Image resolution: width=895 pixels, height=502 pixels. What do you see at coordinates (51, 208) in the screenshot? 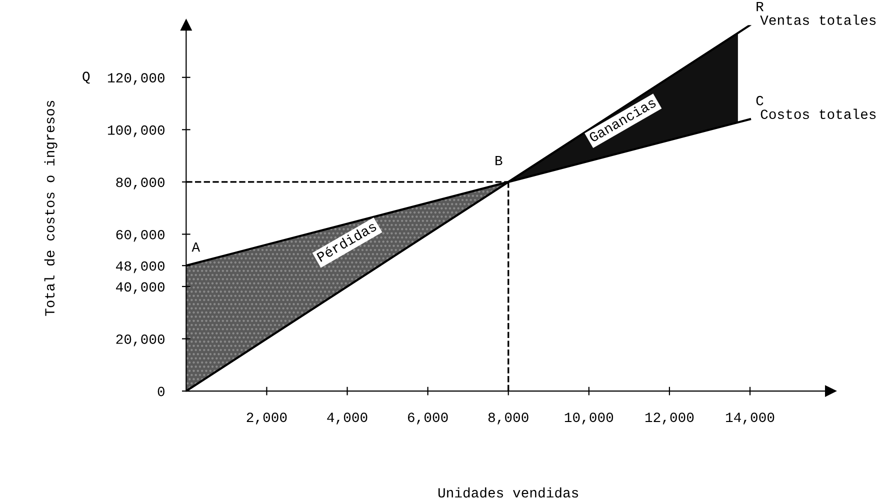
I see `y-axis-title: Total de costos o ingresos` at bounding box center [51, 208].